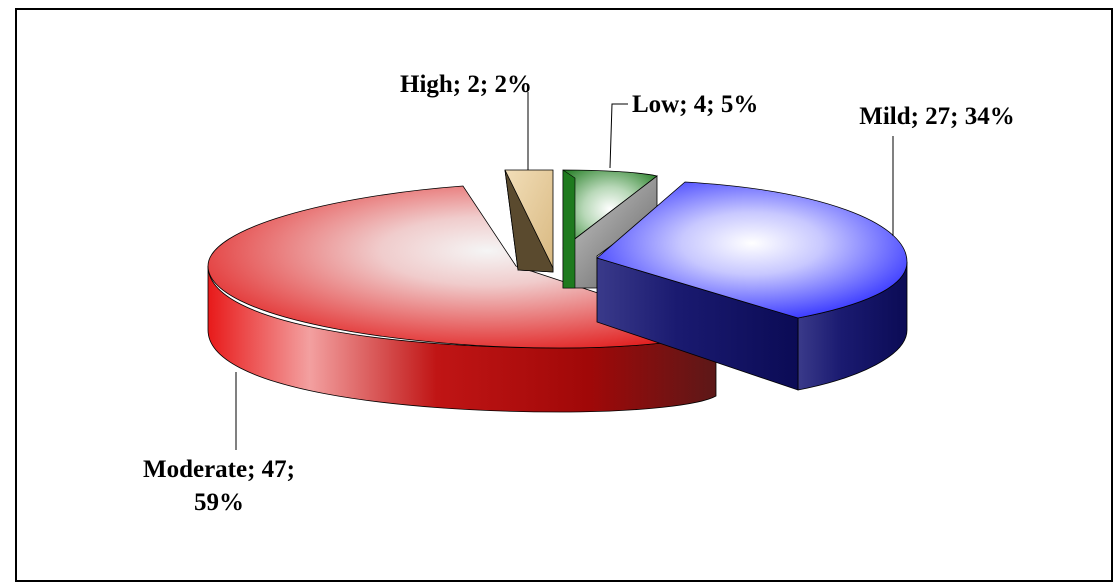 This screenshot has width=1116, height=585. Describe the element at coordinates (462, 339) in the screenshot. I see `slice-moderate-side` at that location.